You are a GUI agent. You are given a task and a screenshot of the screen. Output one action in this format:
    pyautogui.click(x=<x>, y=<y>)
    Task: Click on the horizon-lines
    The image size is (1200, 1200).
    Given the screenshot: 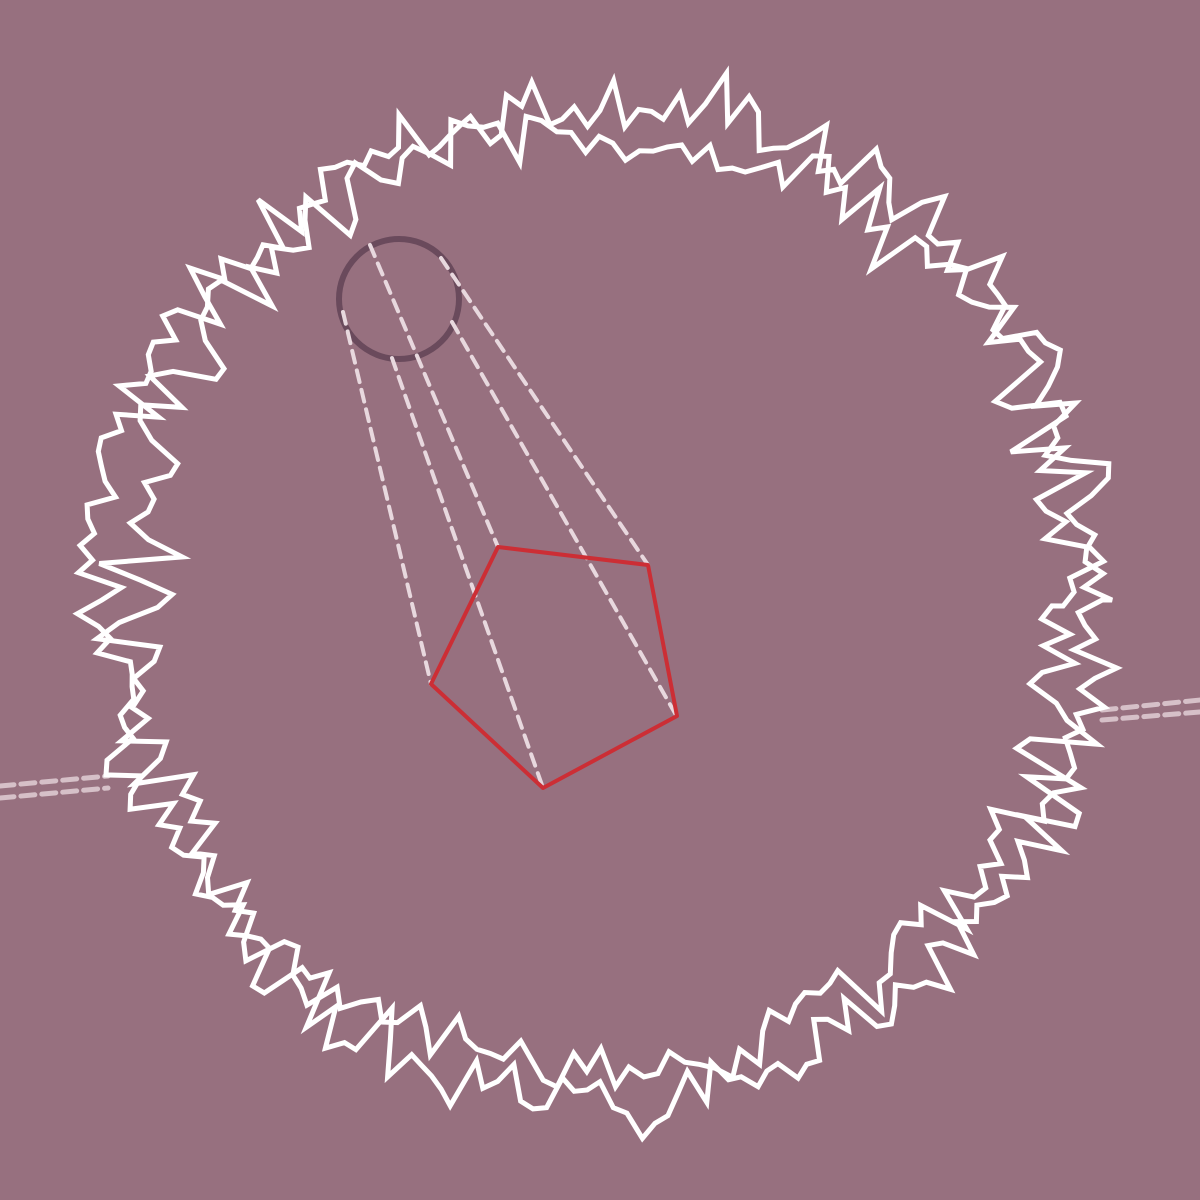 What is the action you would take?
    pyautogui.click(x=600, y=749)
    